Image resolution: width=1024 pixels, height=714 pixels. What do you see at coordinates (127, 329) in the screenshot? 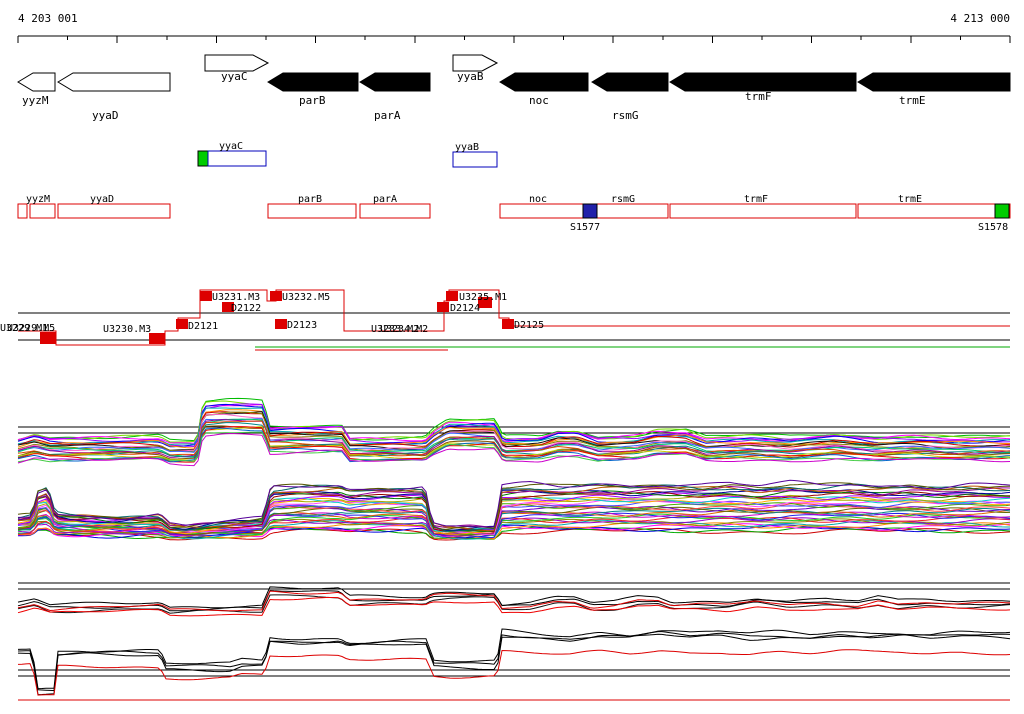
I see `segment-label-U3230.M3: U3230.M3` at bounding box center [127, 329].